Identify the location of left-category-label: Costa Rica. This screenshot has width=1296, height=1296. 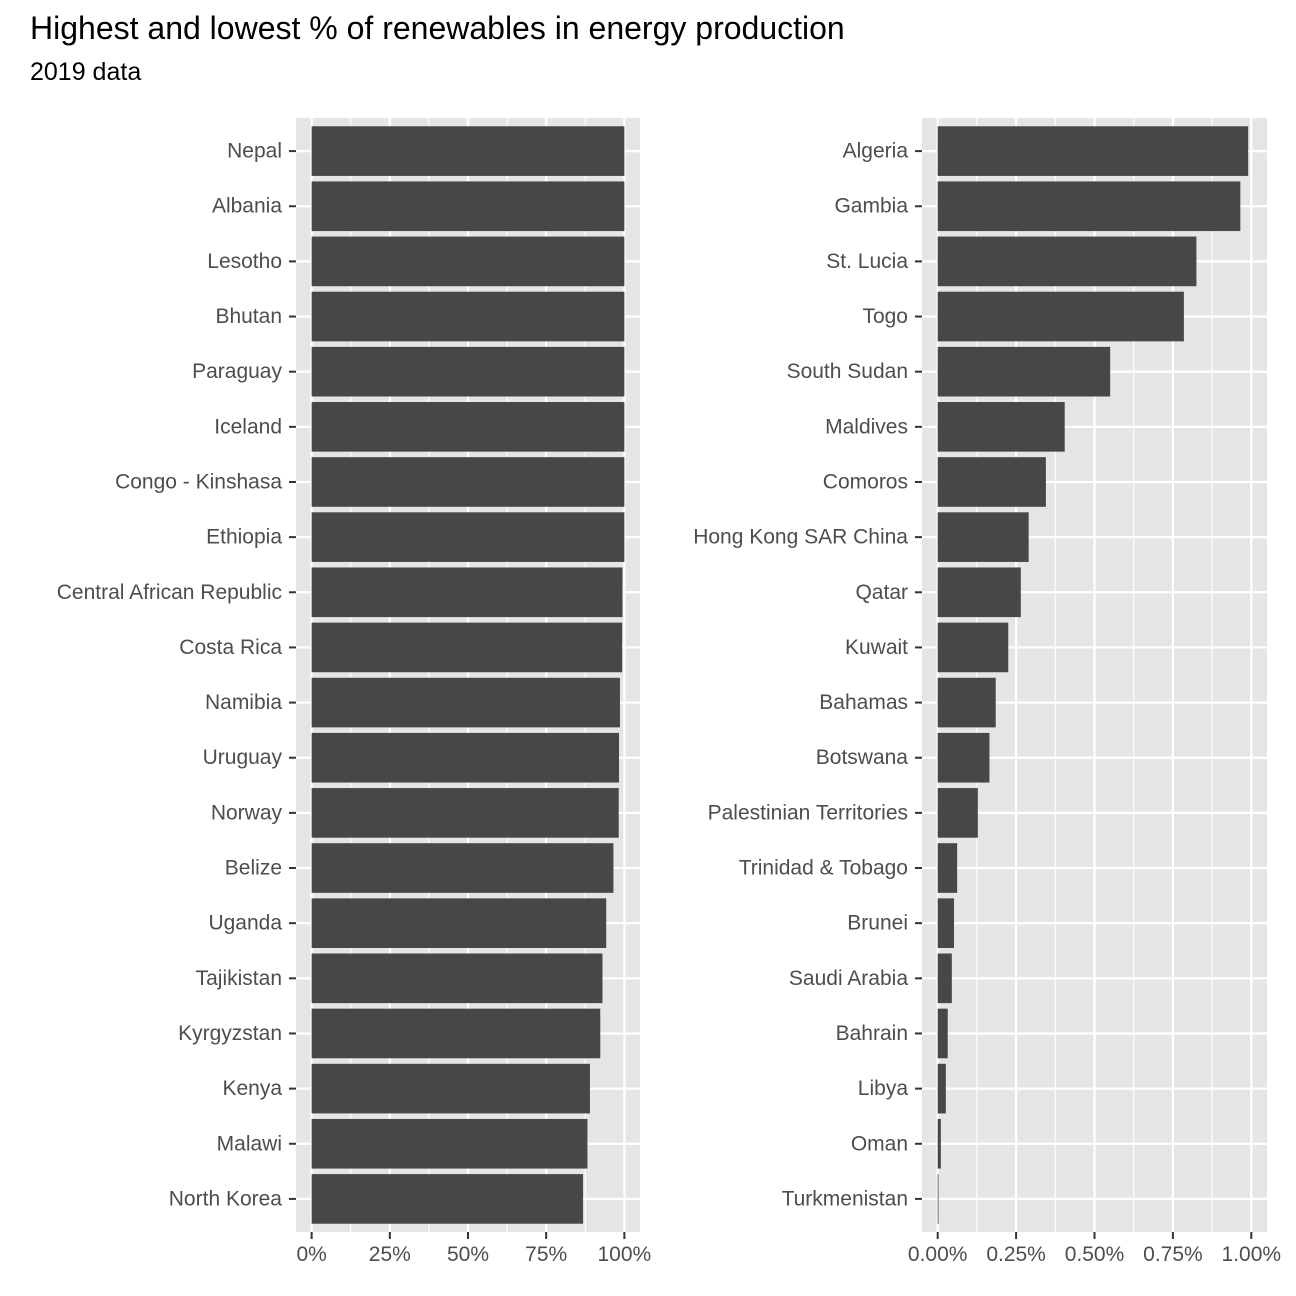
(230, 647).